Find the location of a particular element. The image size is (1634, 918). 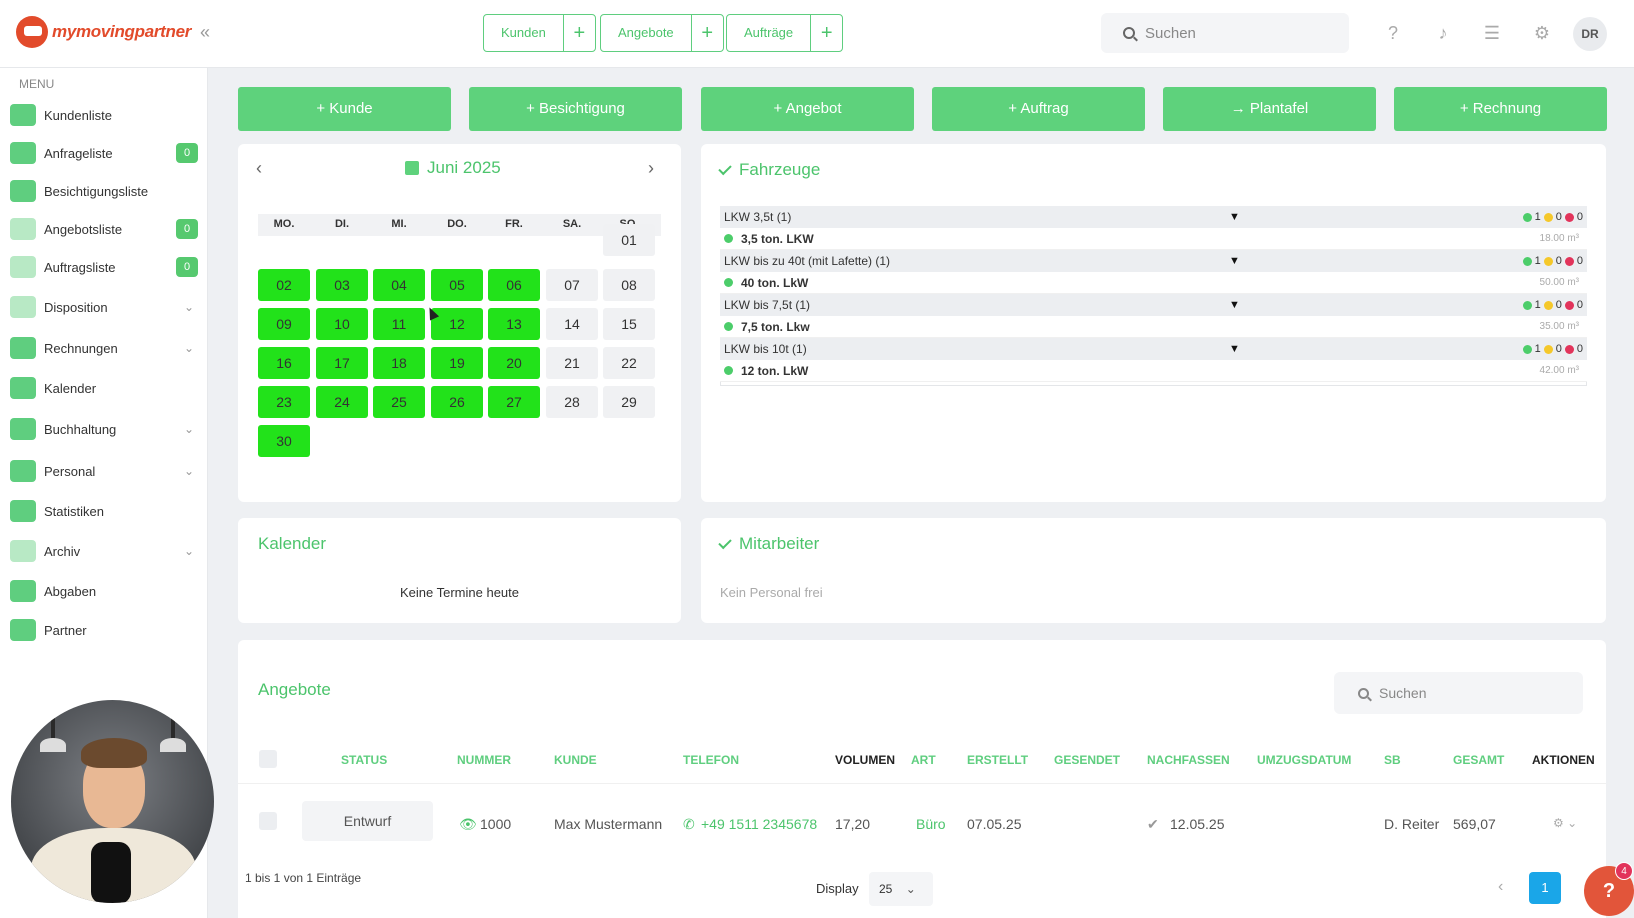

calendar-day: 13 is located at coordinates (514, 324).